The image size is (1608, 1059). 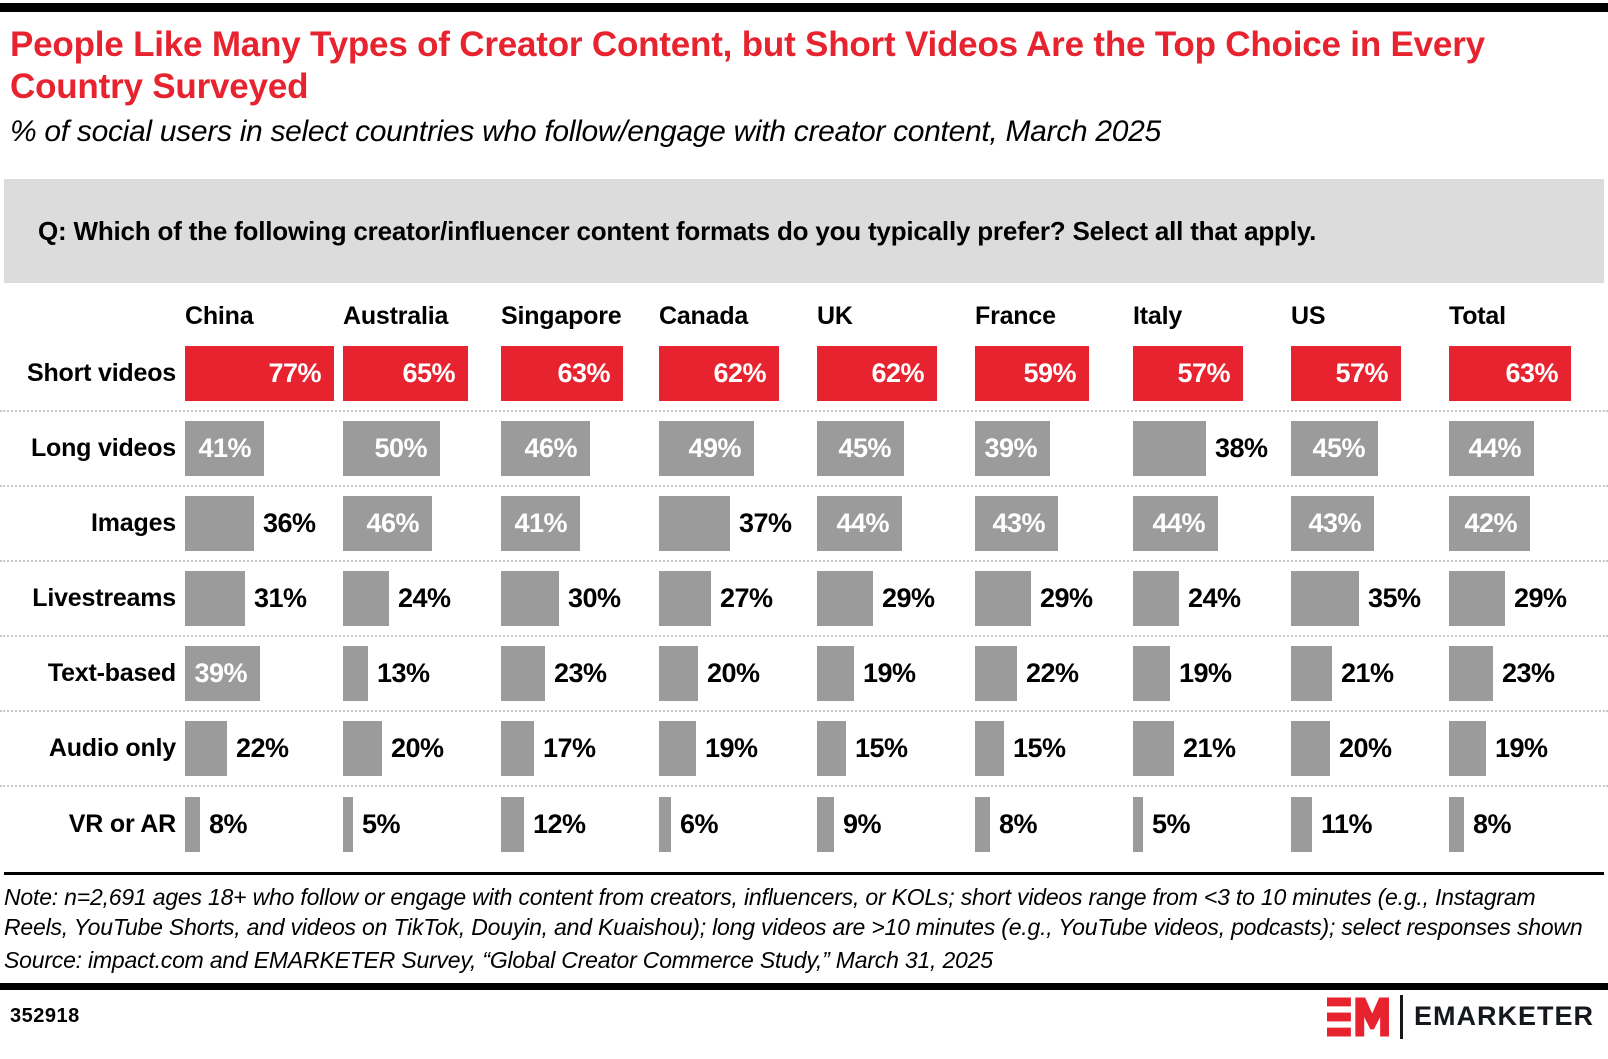 What do you see at coordinates (1370, 598) in the screenshot?
I see `bar-cell-us: 35%` at bounding box center [1370, 598].